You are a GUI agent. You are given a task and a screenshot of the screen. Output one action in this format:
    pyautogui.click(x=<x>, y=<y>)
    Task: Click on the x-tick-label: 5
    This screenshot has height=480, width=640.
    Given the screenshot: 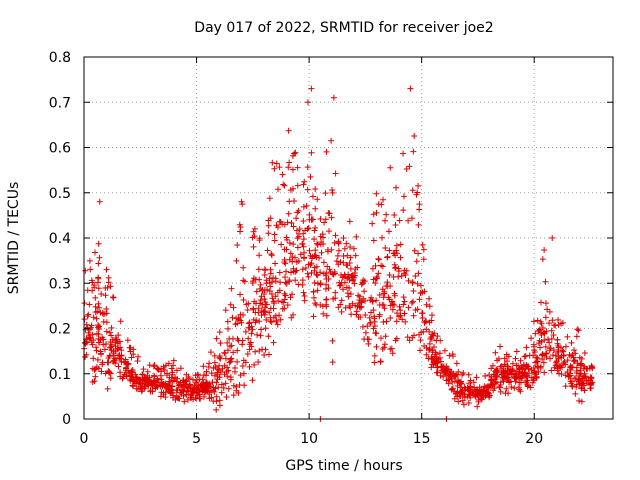 What is the action you would take?
    pyautogui.click(x=196, y=439)
    